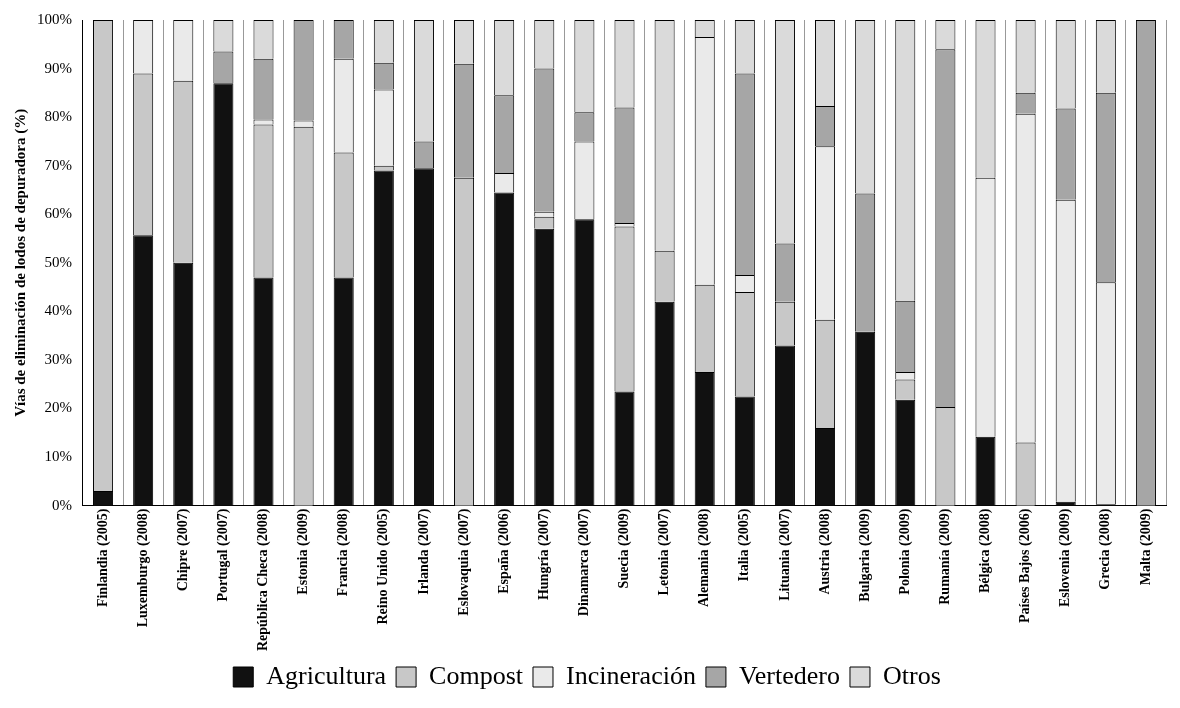 Image resolution: width=1180 pixels, height=708 pixels. Describe the element at coordinates (784, 554) in the screenshot. I see `x-tick-label: Lituania (2007)` at that location.